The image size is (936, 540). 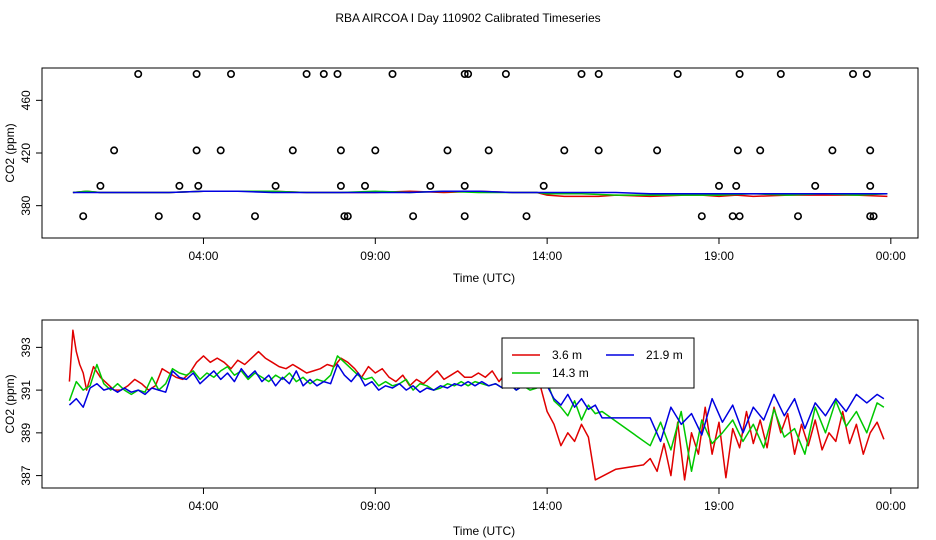 I want to click on bottom-y-tick-label: 387, so click(x=26, y=475).